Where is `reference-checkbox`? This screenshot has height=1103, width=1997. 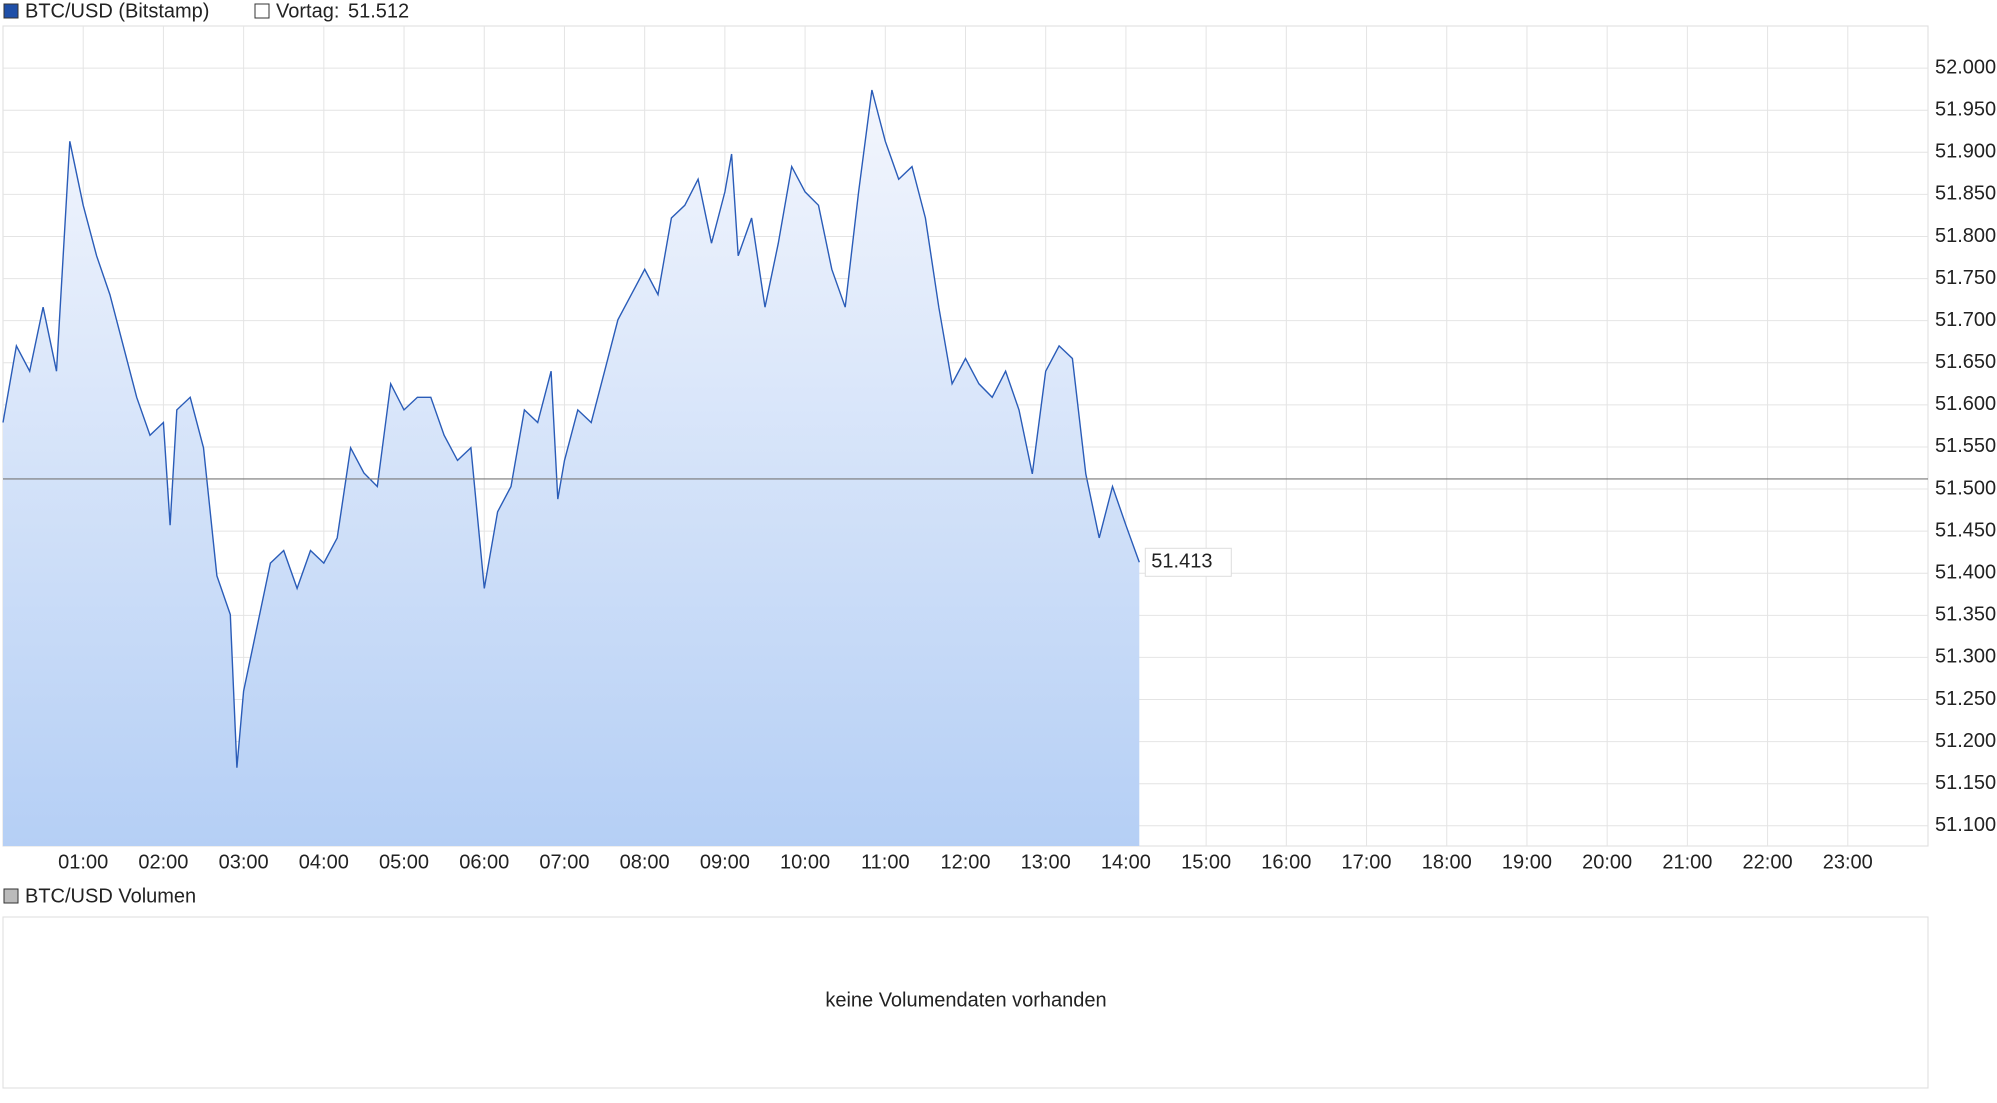
reference-checkbox is located at coordinates (262, 11).